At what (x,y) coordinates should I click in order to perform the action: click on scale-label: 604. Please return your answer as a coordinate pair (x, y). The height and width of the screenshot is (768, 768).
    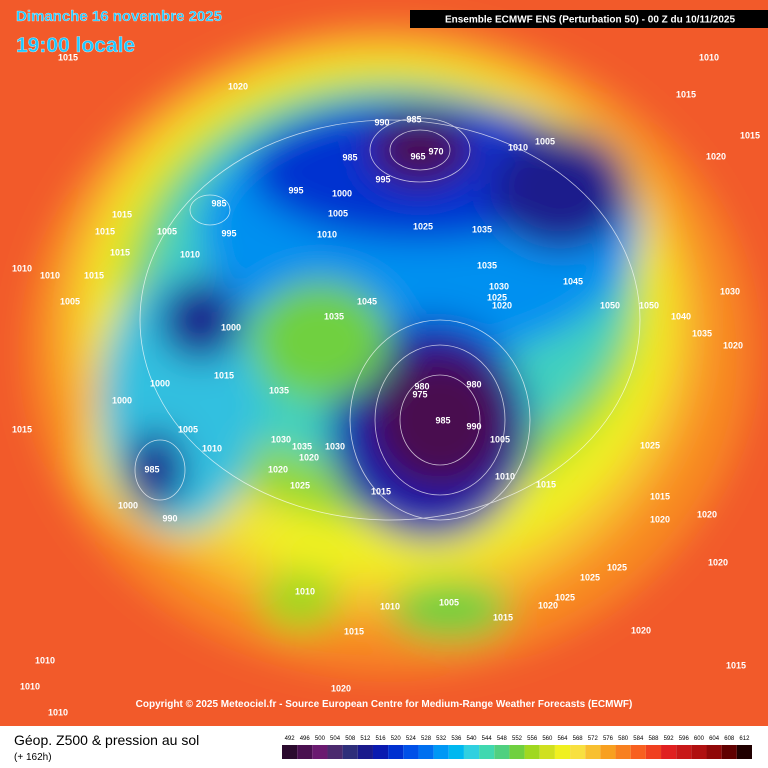
    Looking at the image, I should click on (714, 739).